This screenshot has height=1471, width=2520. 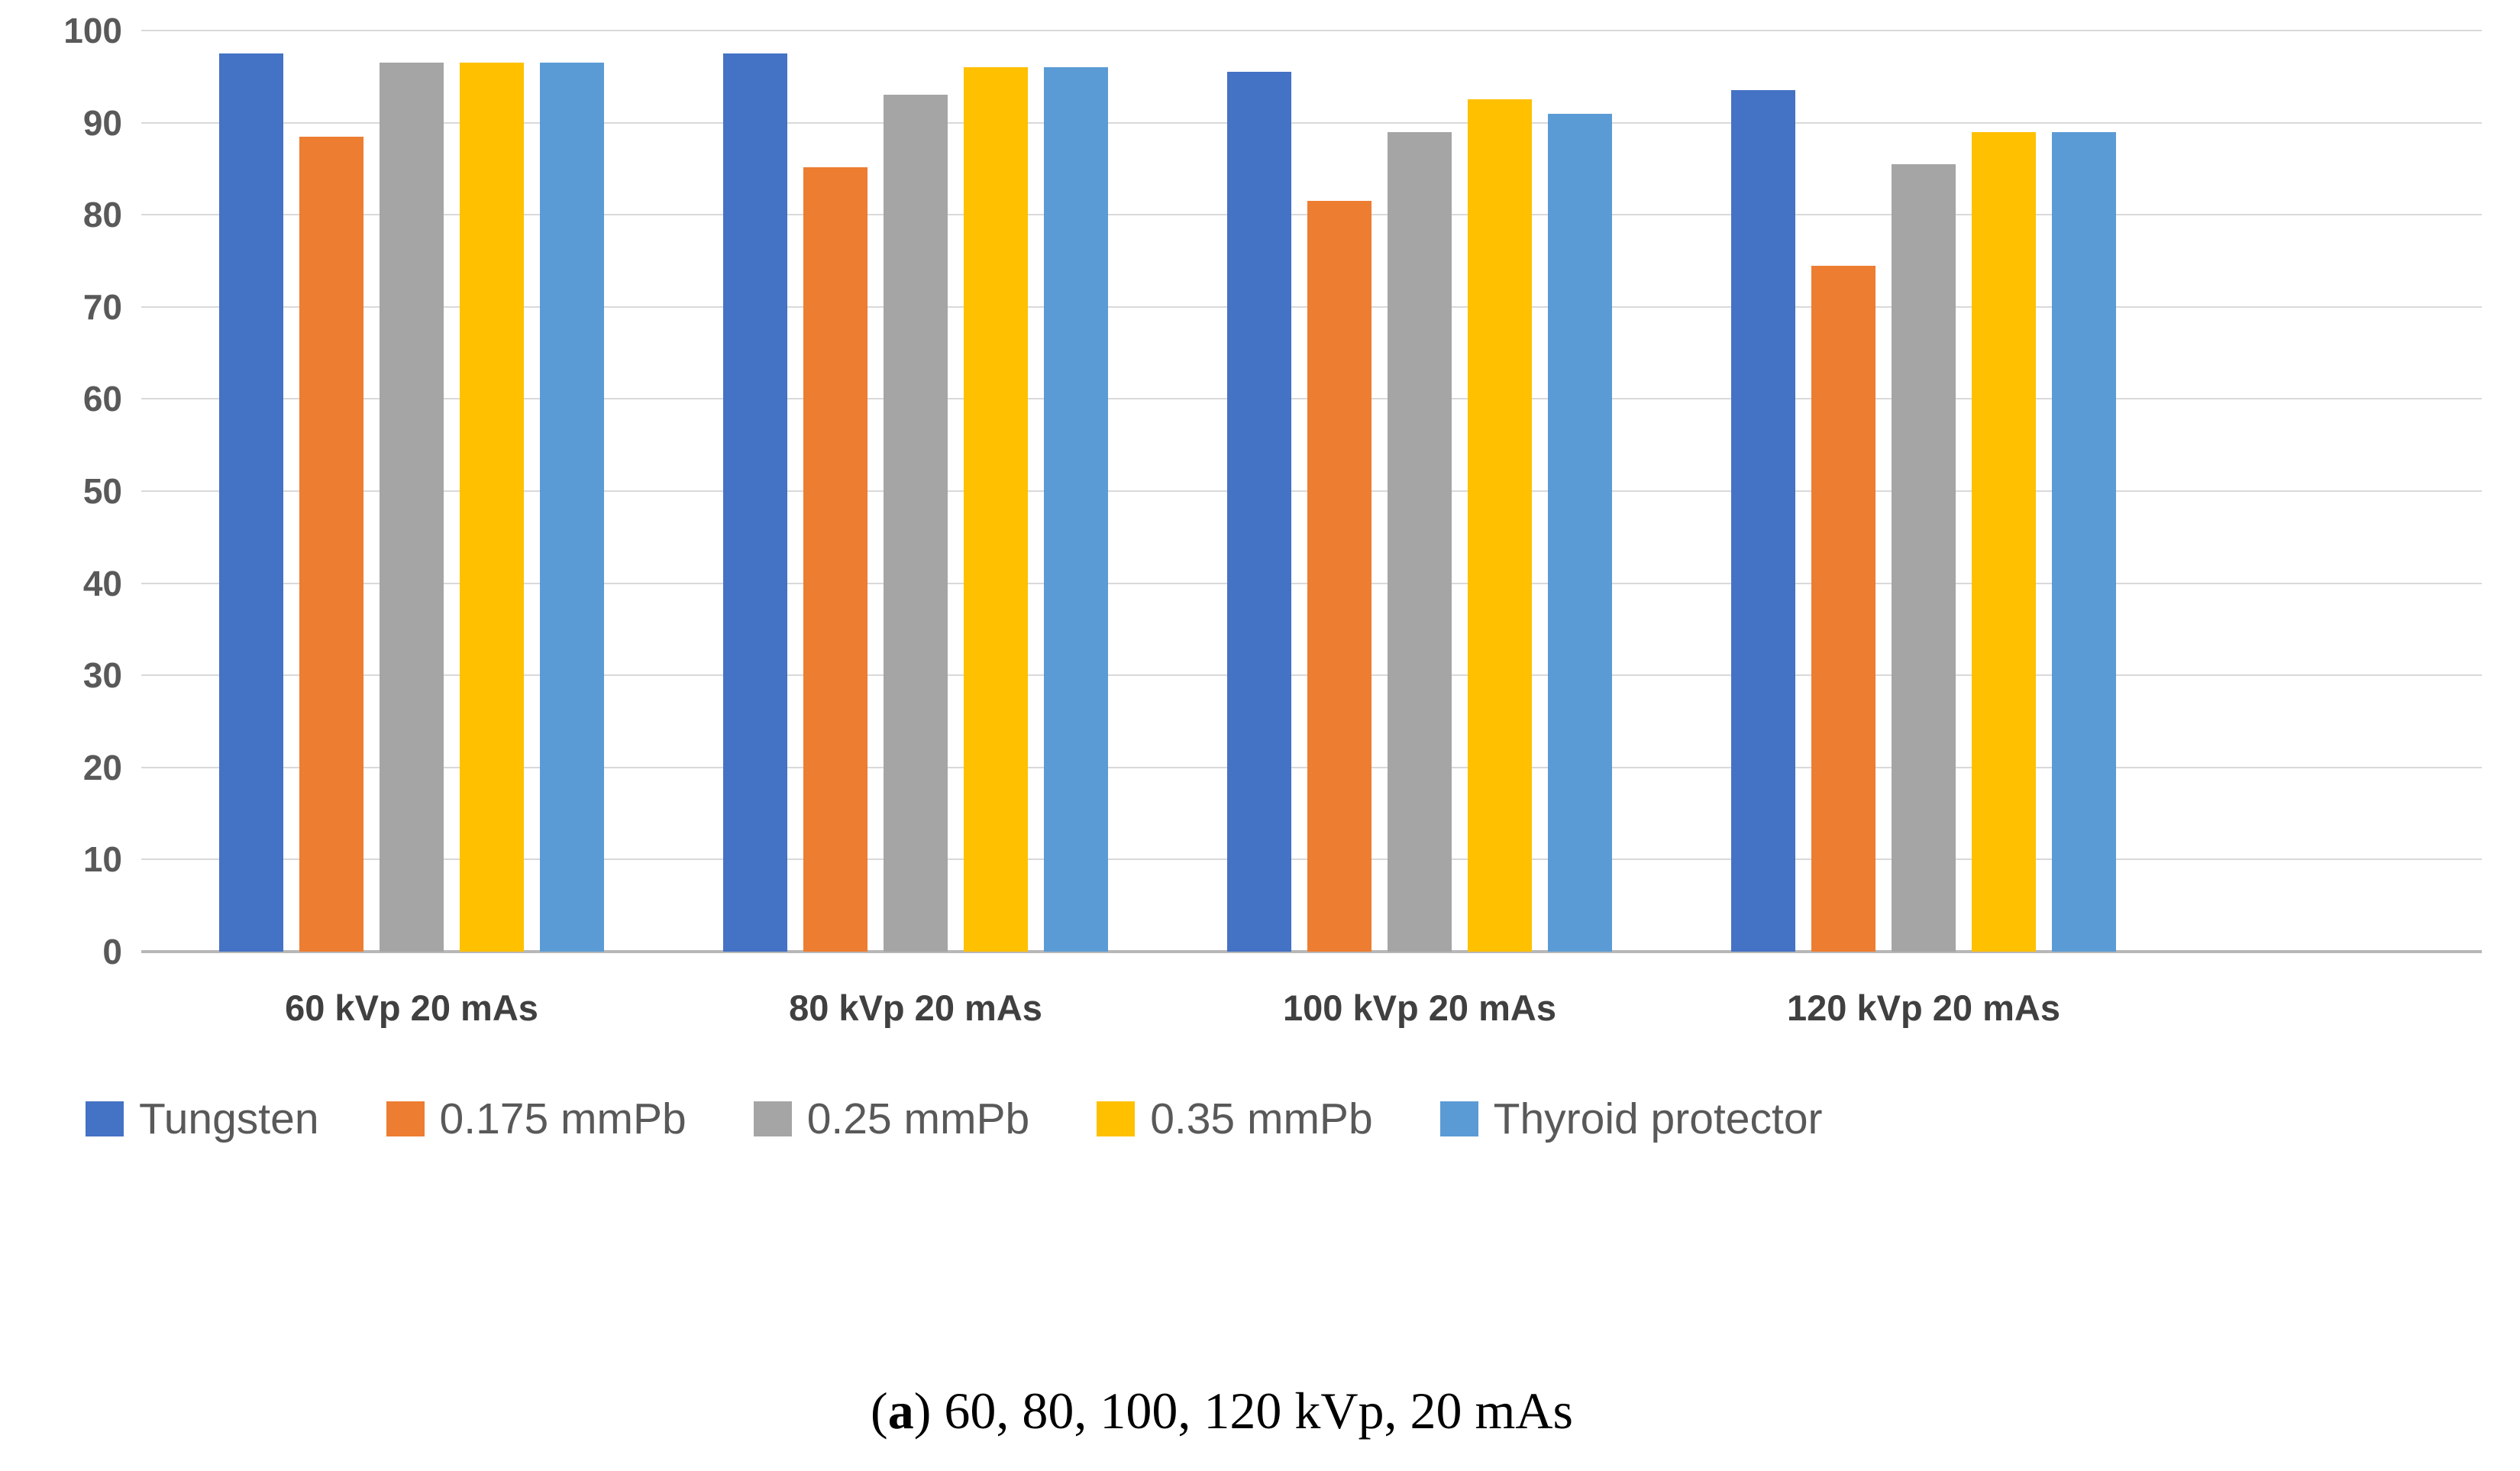 What do you see at coordinates (1252, 1411) in the screenshot?
I see `caption-text: 60, 80, 100, 120 kVp, 20 mAs` at bounding box center [1252, 1411].